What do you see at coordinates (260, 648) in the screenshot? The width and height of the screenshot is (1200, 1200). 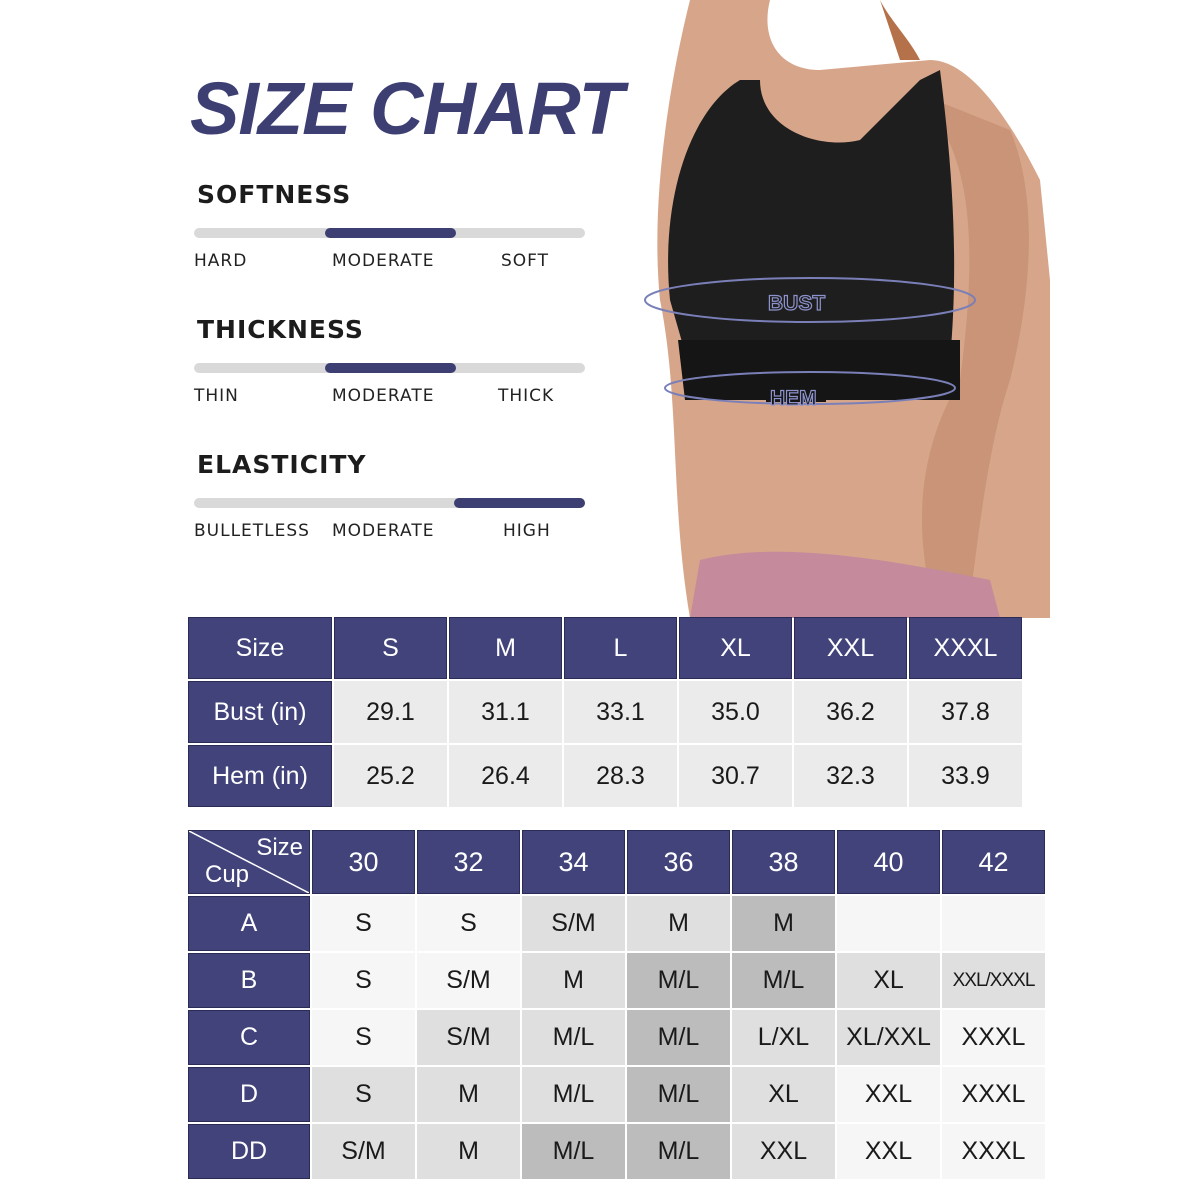 I see `header-cell: Size` at bounding box center [260, 648].